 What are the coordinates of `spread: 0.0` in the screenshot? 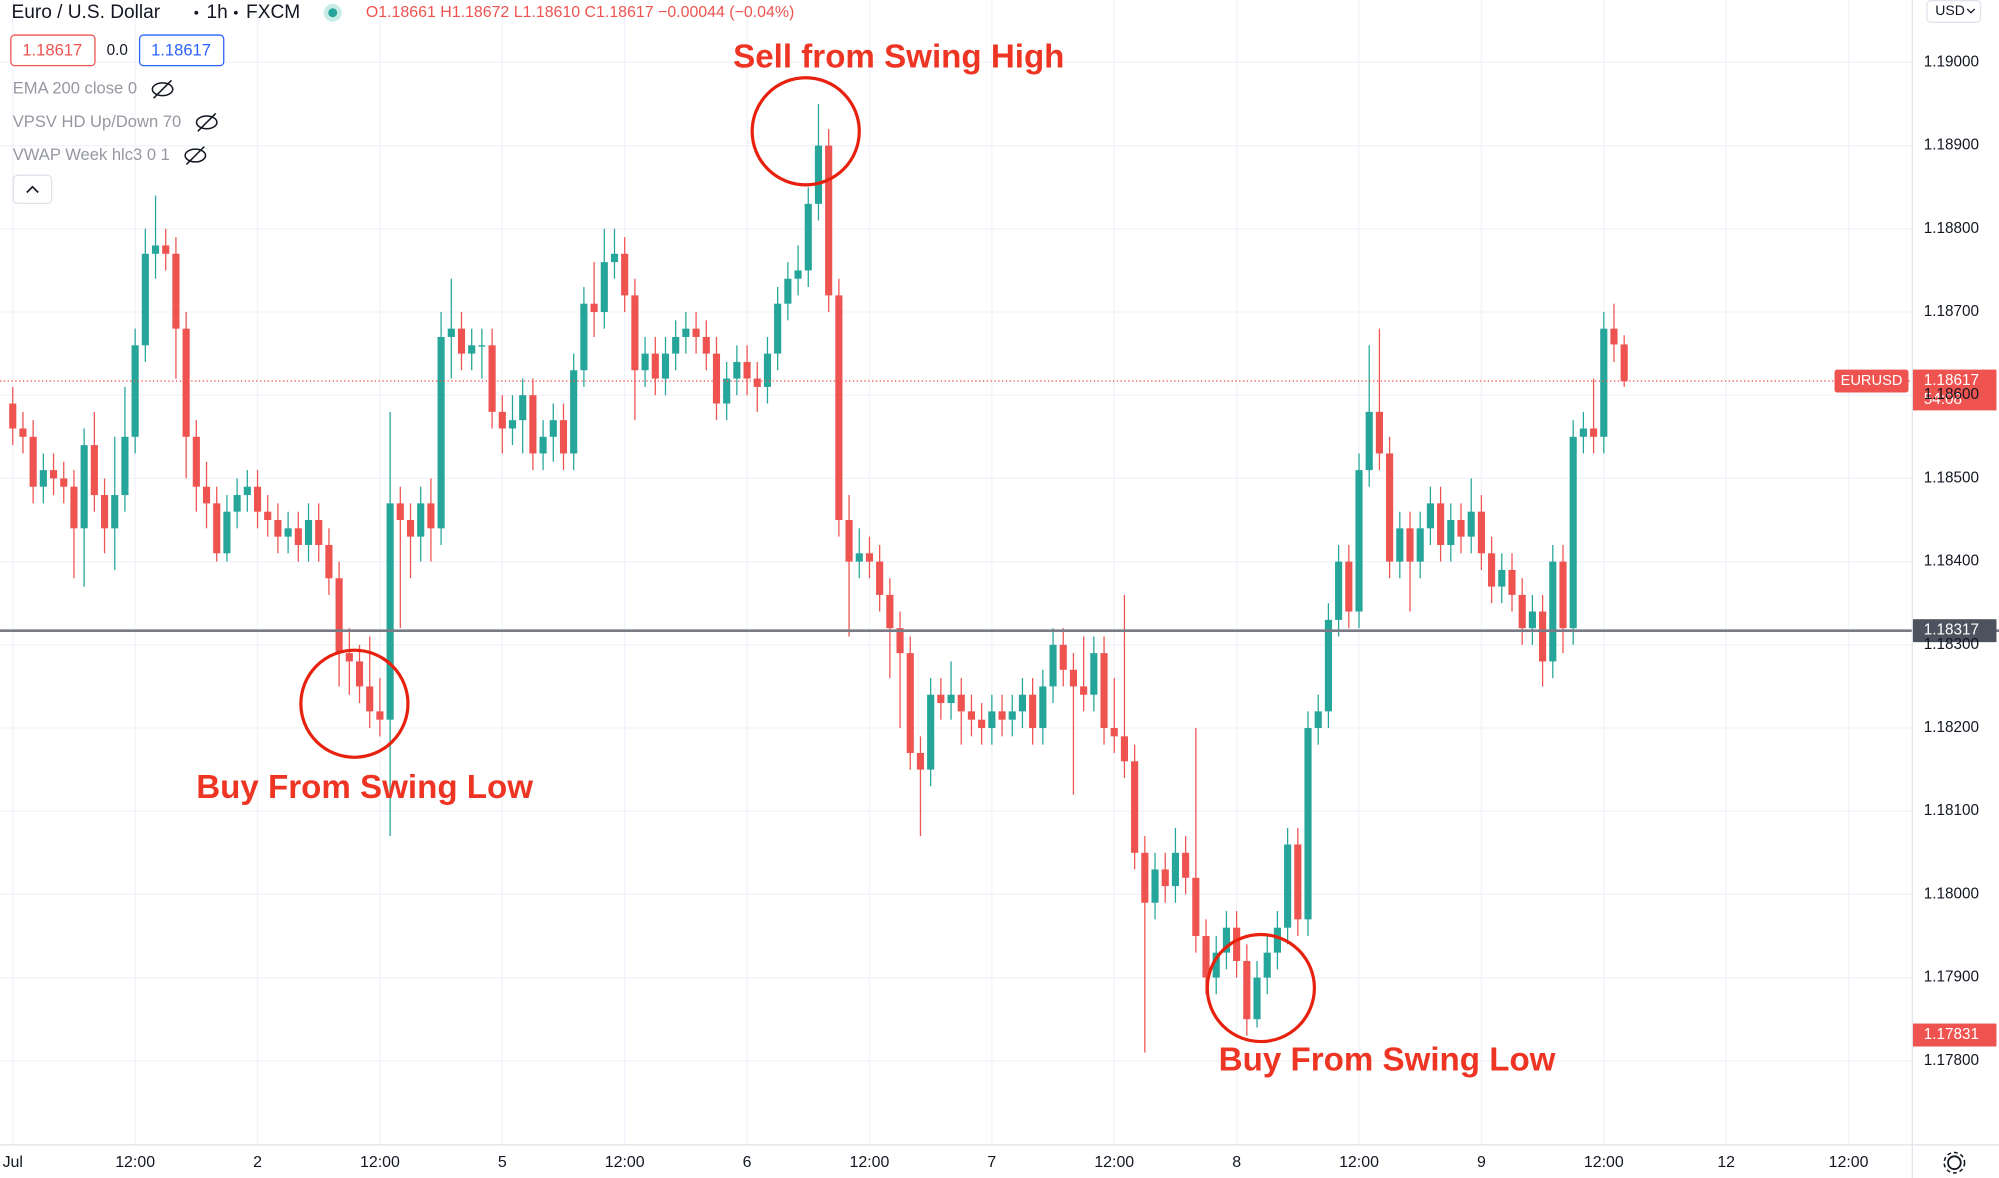 It's located at (117, 50).